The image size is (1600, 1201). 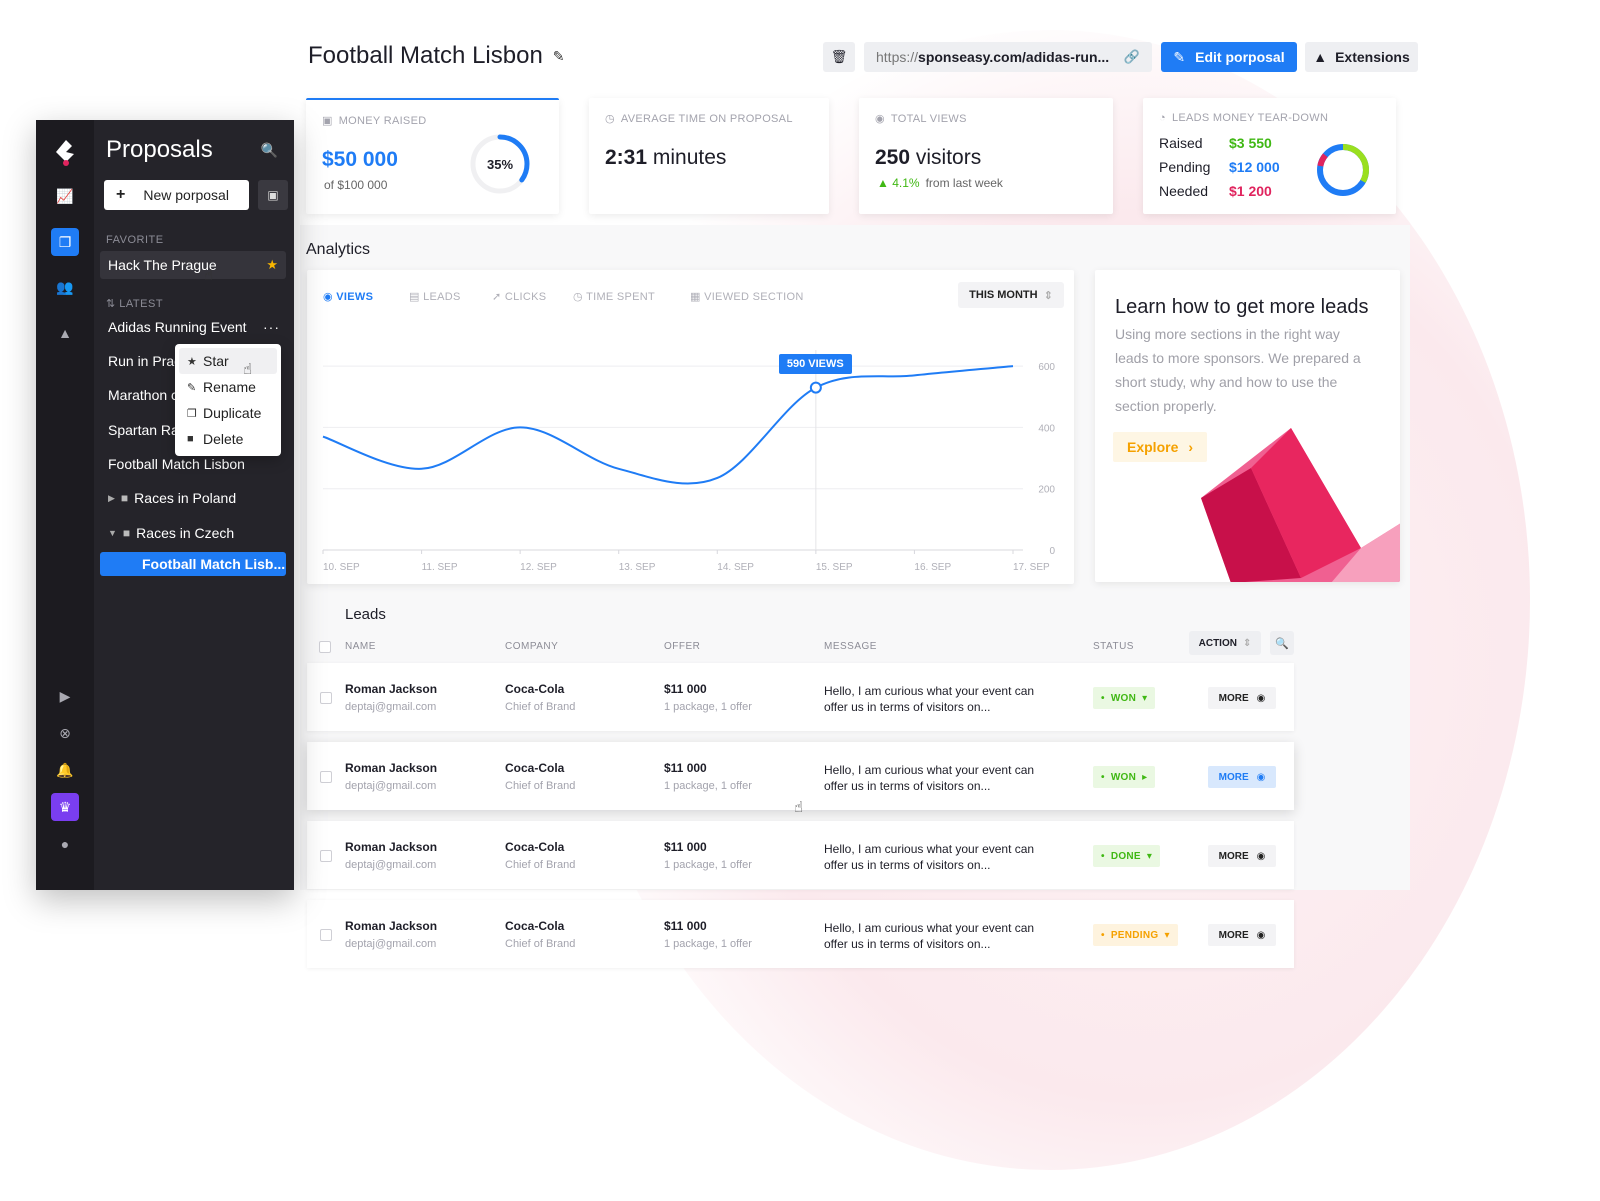 What do you see at coordinates (143, 395) in the screenshot?
I see `sidebar-item: Marathon c` at bounding box center [143, 395].